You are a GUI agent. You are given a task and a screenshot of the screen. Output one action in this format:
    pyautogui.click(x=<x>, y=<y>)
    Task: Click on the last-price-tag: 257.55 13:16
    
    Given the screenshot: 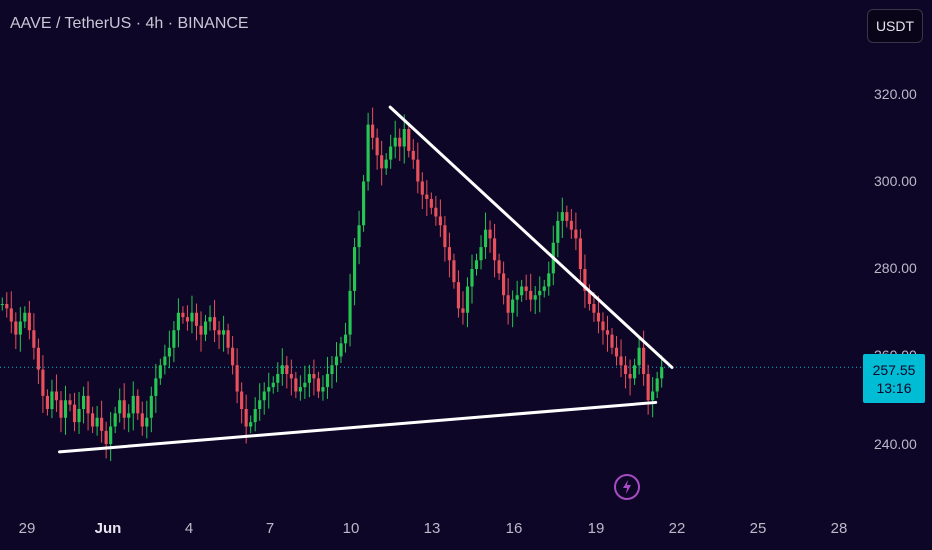 What is the action you would take?
    pyautogui.click(x=894, y=378)
    